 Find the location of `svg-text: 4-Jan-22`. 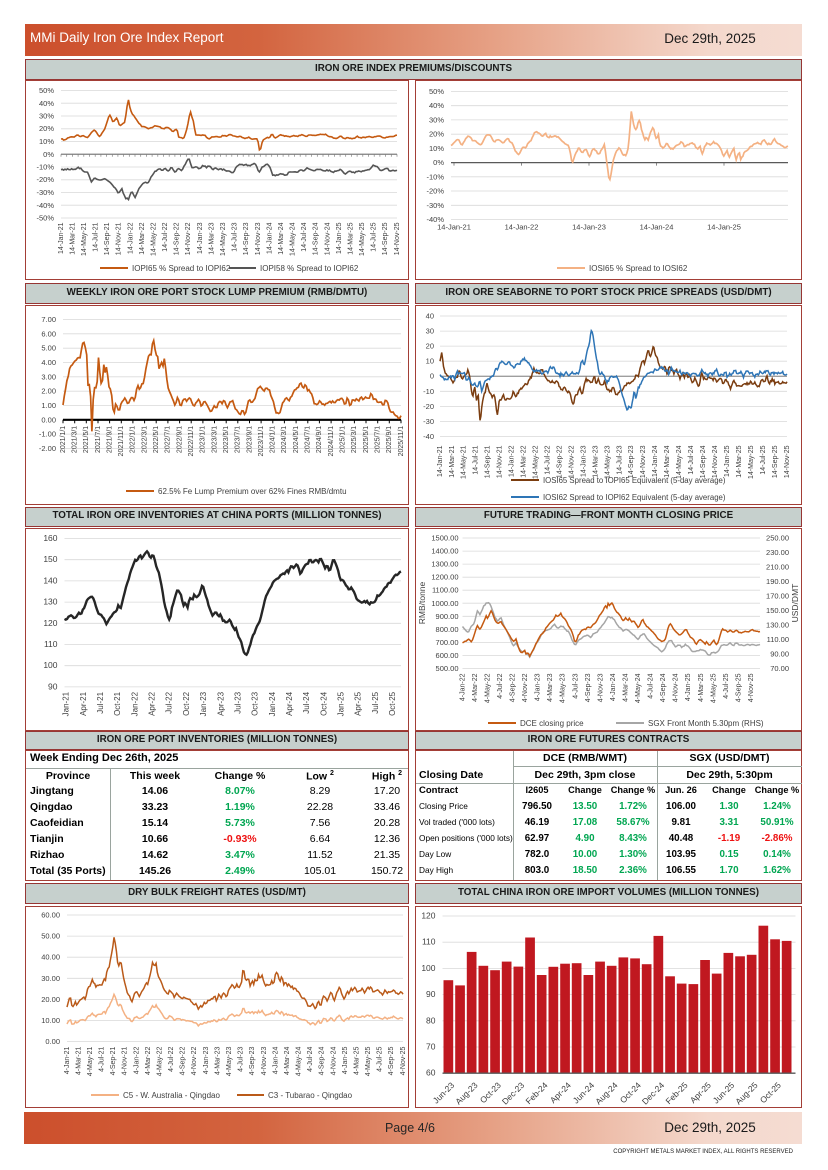

svg-text: 4-Jan-22 is located at coordinates (136, 1061).